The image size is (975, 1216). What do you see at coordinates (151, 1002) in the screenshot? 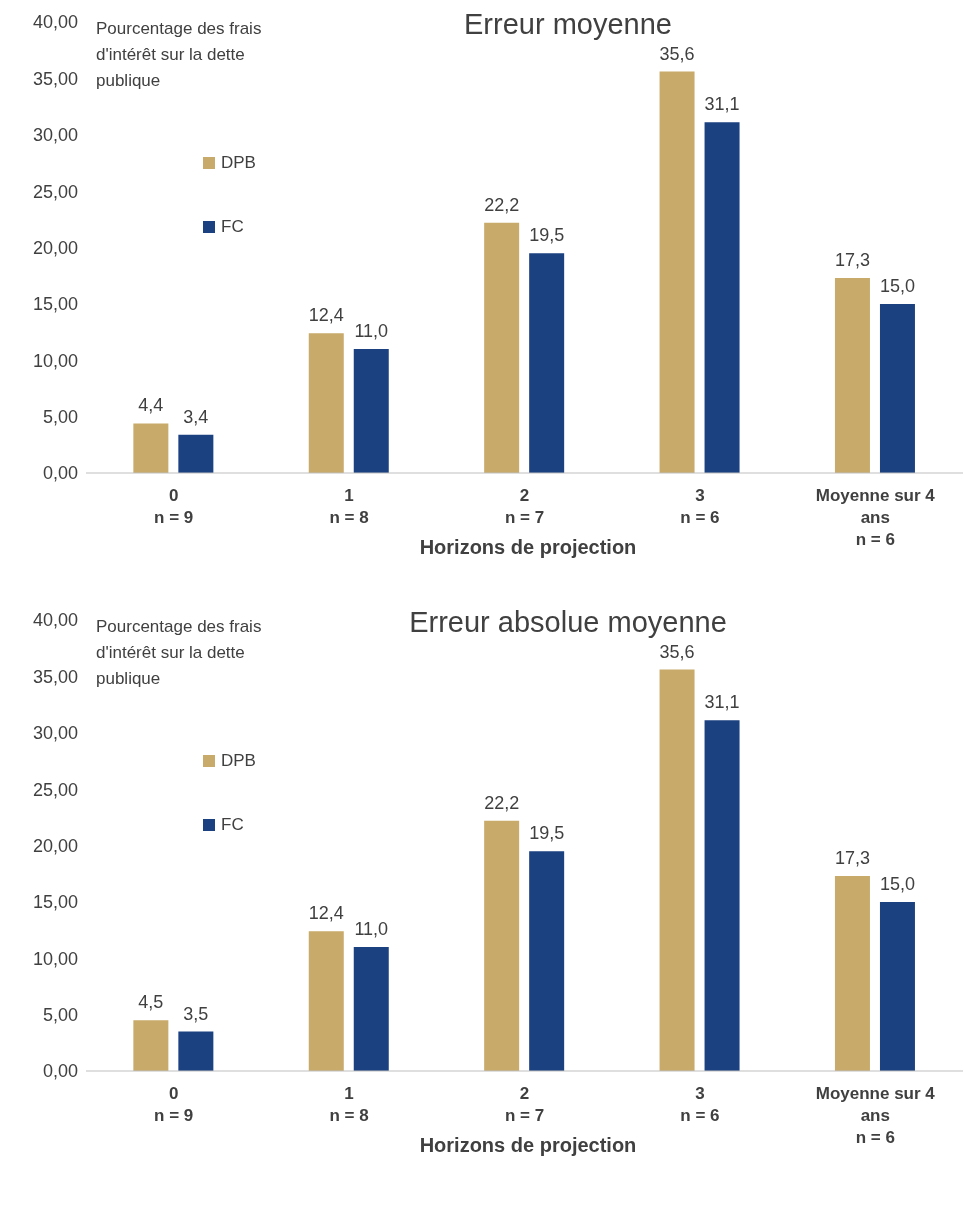
I see `data-label: 4,5` at bounding box center [151, 1002].